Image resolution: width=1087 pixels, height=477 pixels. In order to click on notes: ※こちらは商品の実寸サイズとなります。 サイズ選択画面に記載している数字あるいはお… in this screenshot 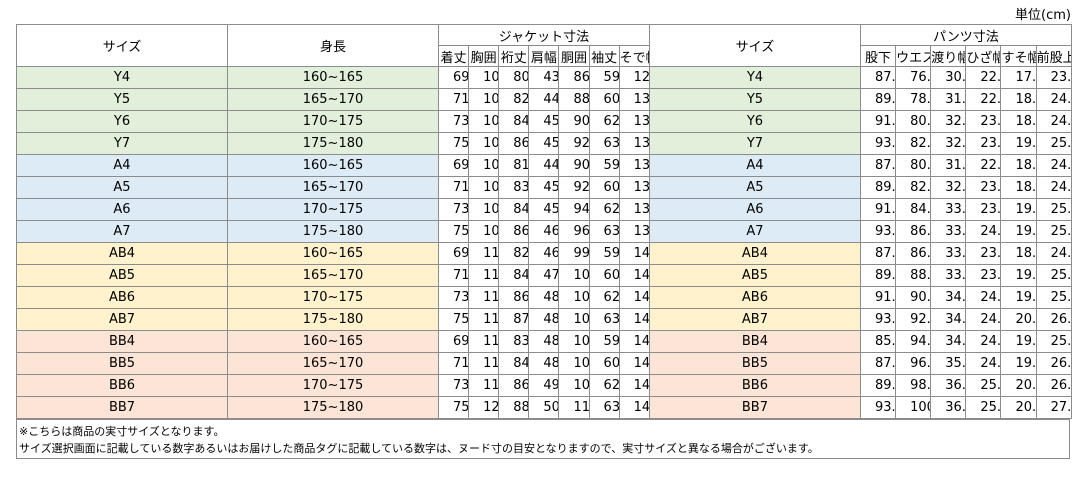, I will do `click(543, 439)`.